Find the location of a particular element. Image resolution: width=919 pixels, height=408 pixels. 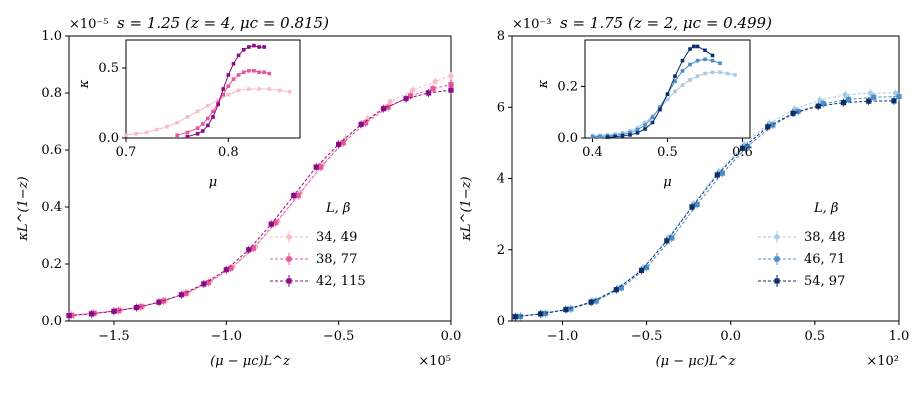

x-multiplier-label: ×10² is located at coordinates (882, 361).